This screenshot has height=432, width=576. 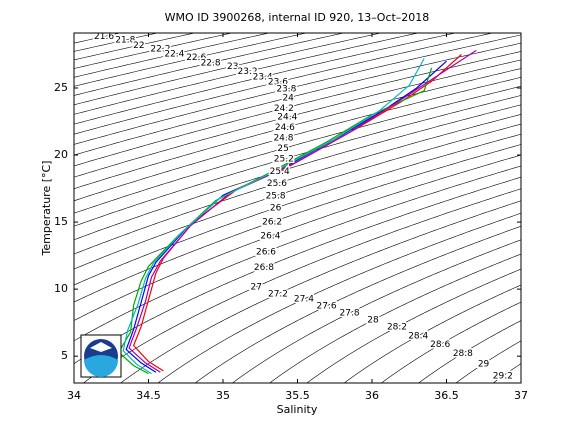 What do you see at coordinates (270, 237) in the screenshot?
I see `contour-label: 26.4` at bounding box center [270, 237].